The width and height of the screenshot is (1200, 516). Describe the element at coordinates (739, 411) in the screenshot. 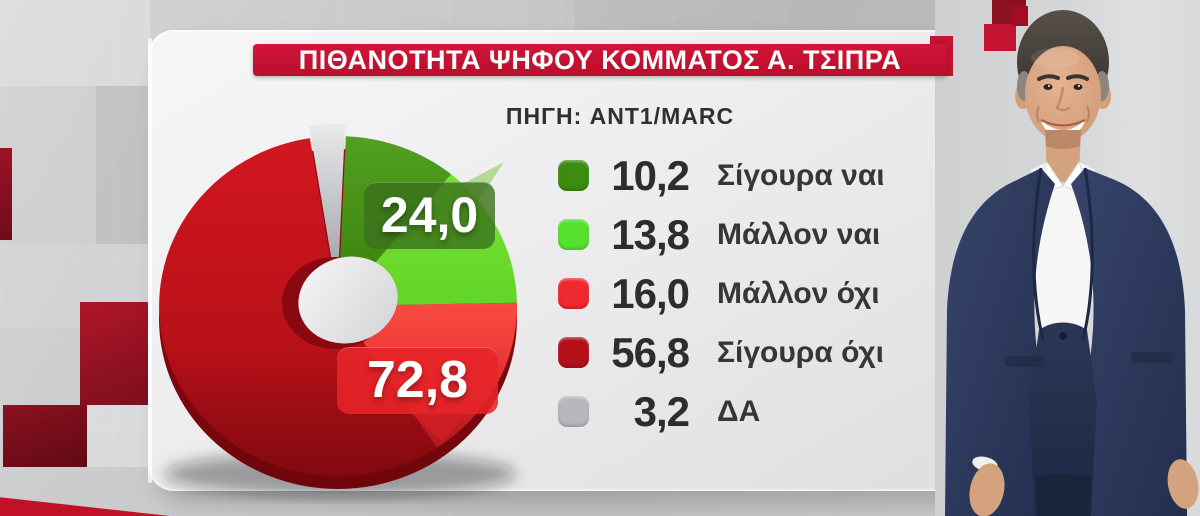

I see `legend-label: ΔΑ` at that location.